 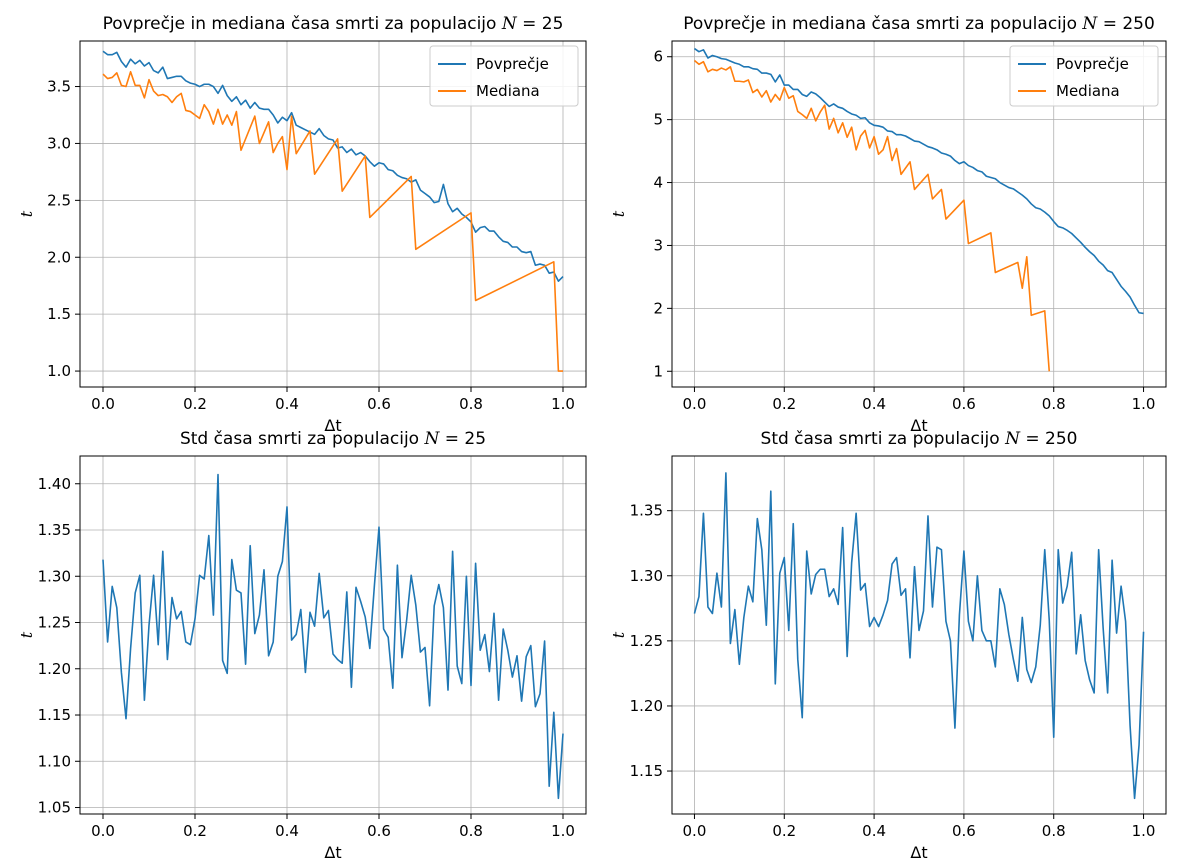 What do you see at coordinates (59, 200) in the screenshot?
I see `y-tick-label: 2.5` at bounding box center [59, 200].